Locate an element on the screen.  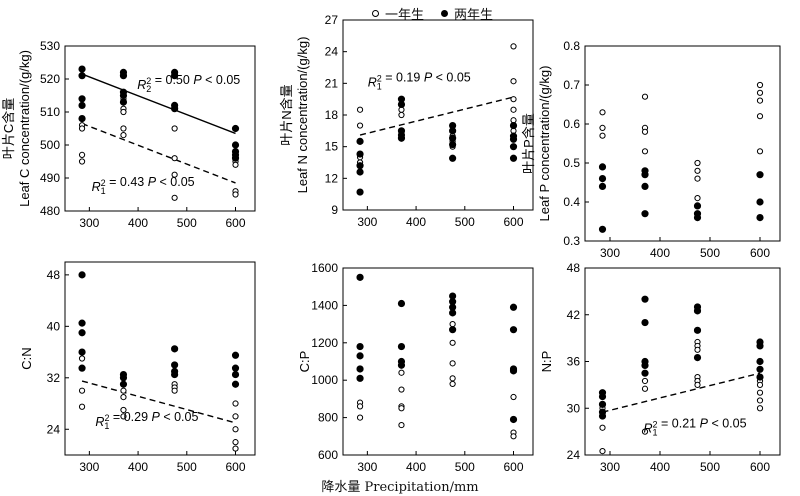
open-circle-icon is located at coordinates (375, 13).